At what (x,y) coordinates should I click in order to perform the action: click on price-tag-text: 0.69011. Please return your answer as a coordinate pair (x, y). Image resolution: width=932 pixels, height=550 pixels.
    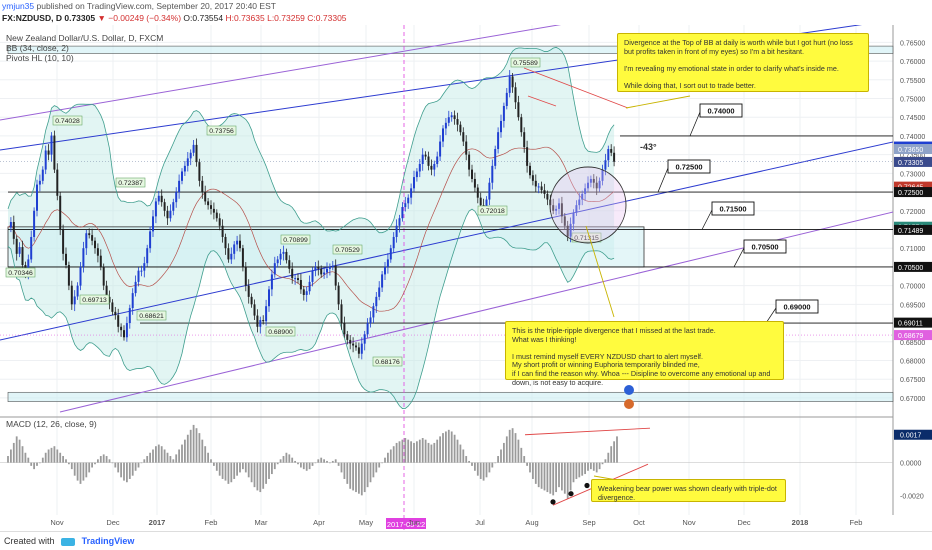
    Looking at the image, I should click on (910, 324).